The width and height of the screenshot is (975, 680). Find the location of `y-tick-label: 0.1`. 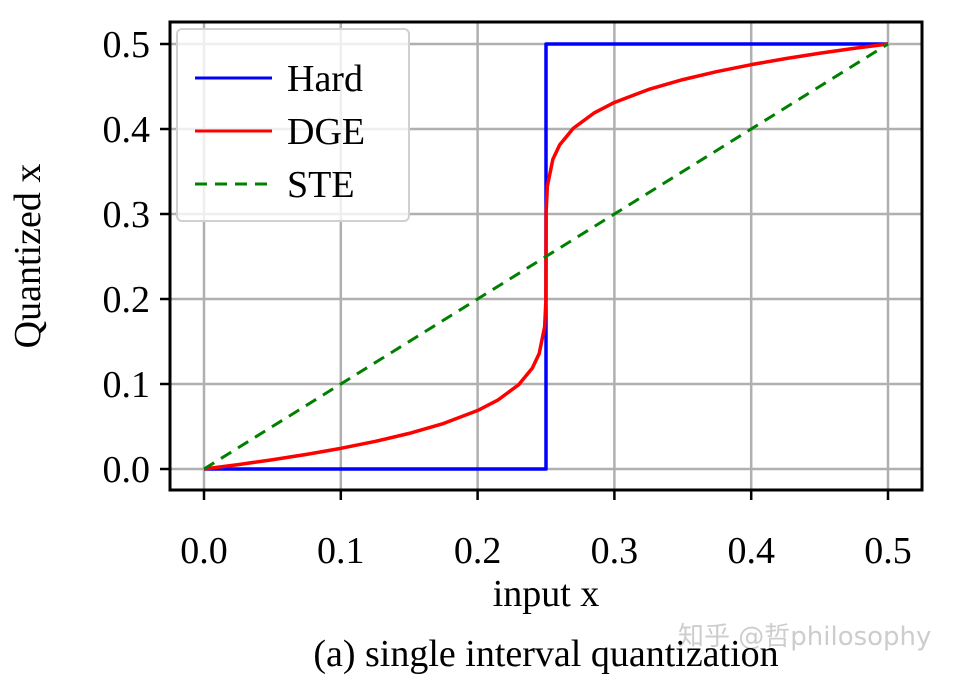

y-tick-label: 0.1 is located at coordinates (127, 385).